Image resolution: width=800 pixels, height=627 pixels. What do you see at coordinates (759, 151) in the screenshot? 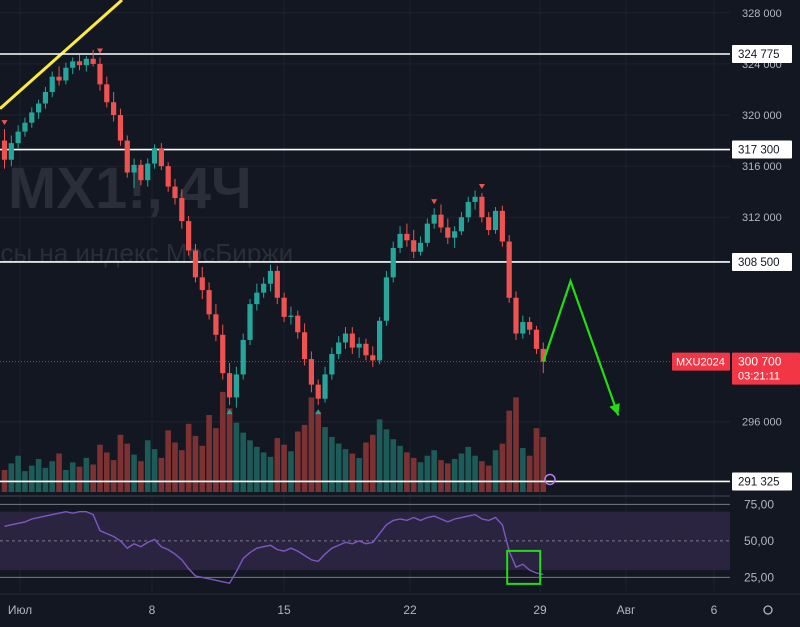
I see `level-tag-label: 317 300` at bounding box center [759, 151].